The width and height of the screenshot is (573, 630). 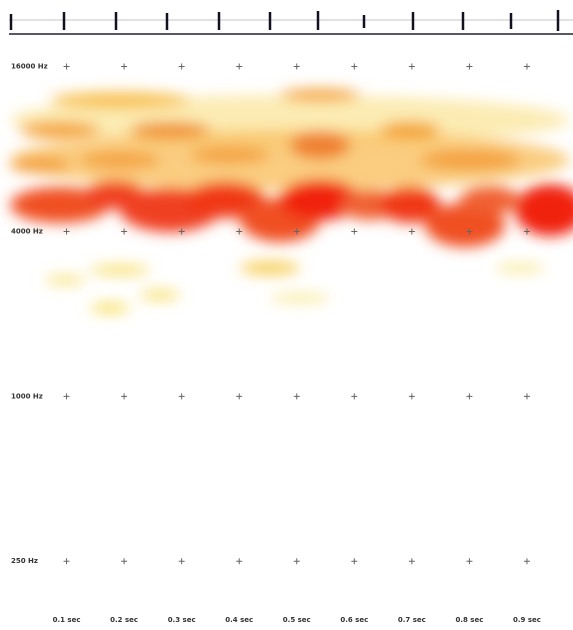 I want to click on x-tick-label: 0.3 sec, so click(x=182, y=620).